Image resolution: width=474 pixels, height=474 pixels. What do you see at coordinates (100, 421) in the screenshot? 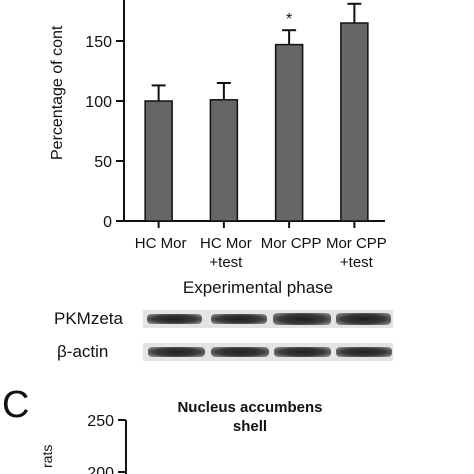
I see `panel-c-tick-label: 250` at bounding box center [100, 421].